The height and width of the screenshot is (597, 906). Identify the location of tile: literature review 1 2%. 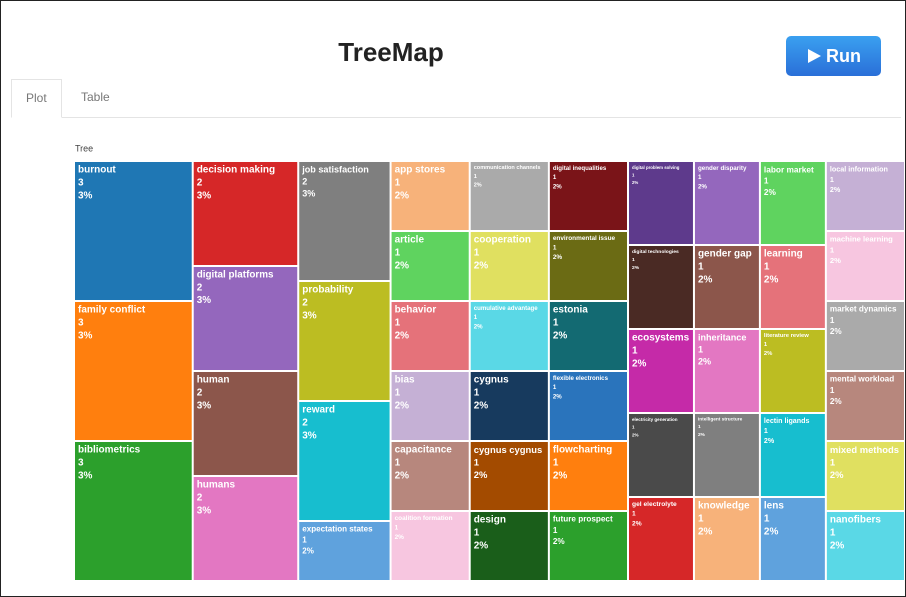
(792, 371).